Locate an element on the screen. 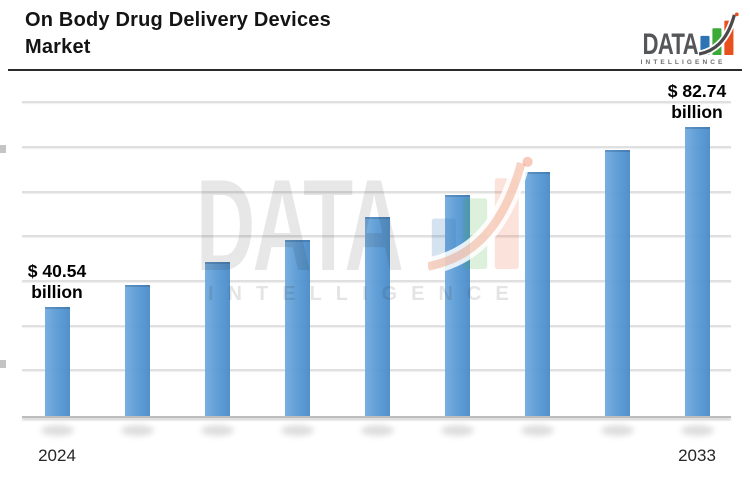 This screenshot has width=750, height=500. header-divider is located at coordinates (375, 70).